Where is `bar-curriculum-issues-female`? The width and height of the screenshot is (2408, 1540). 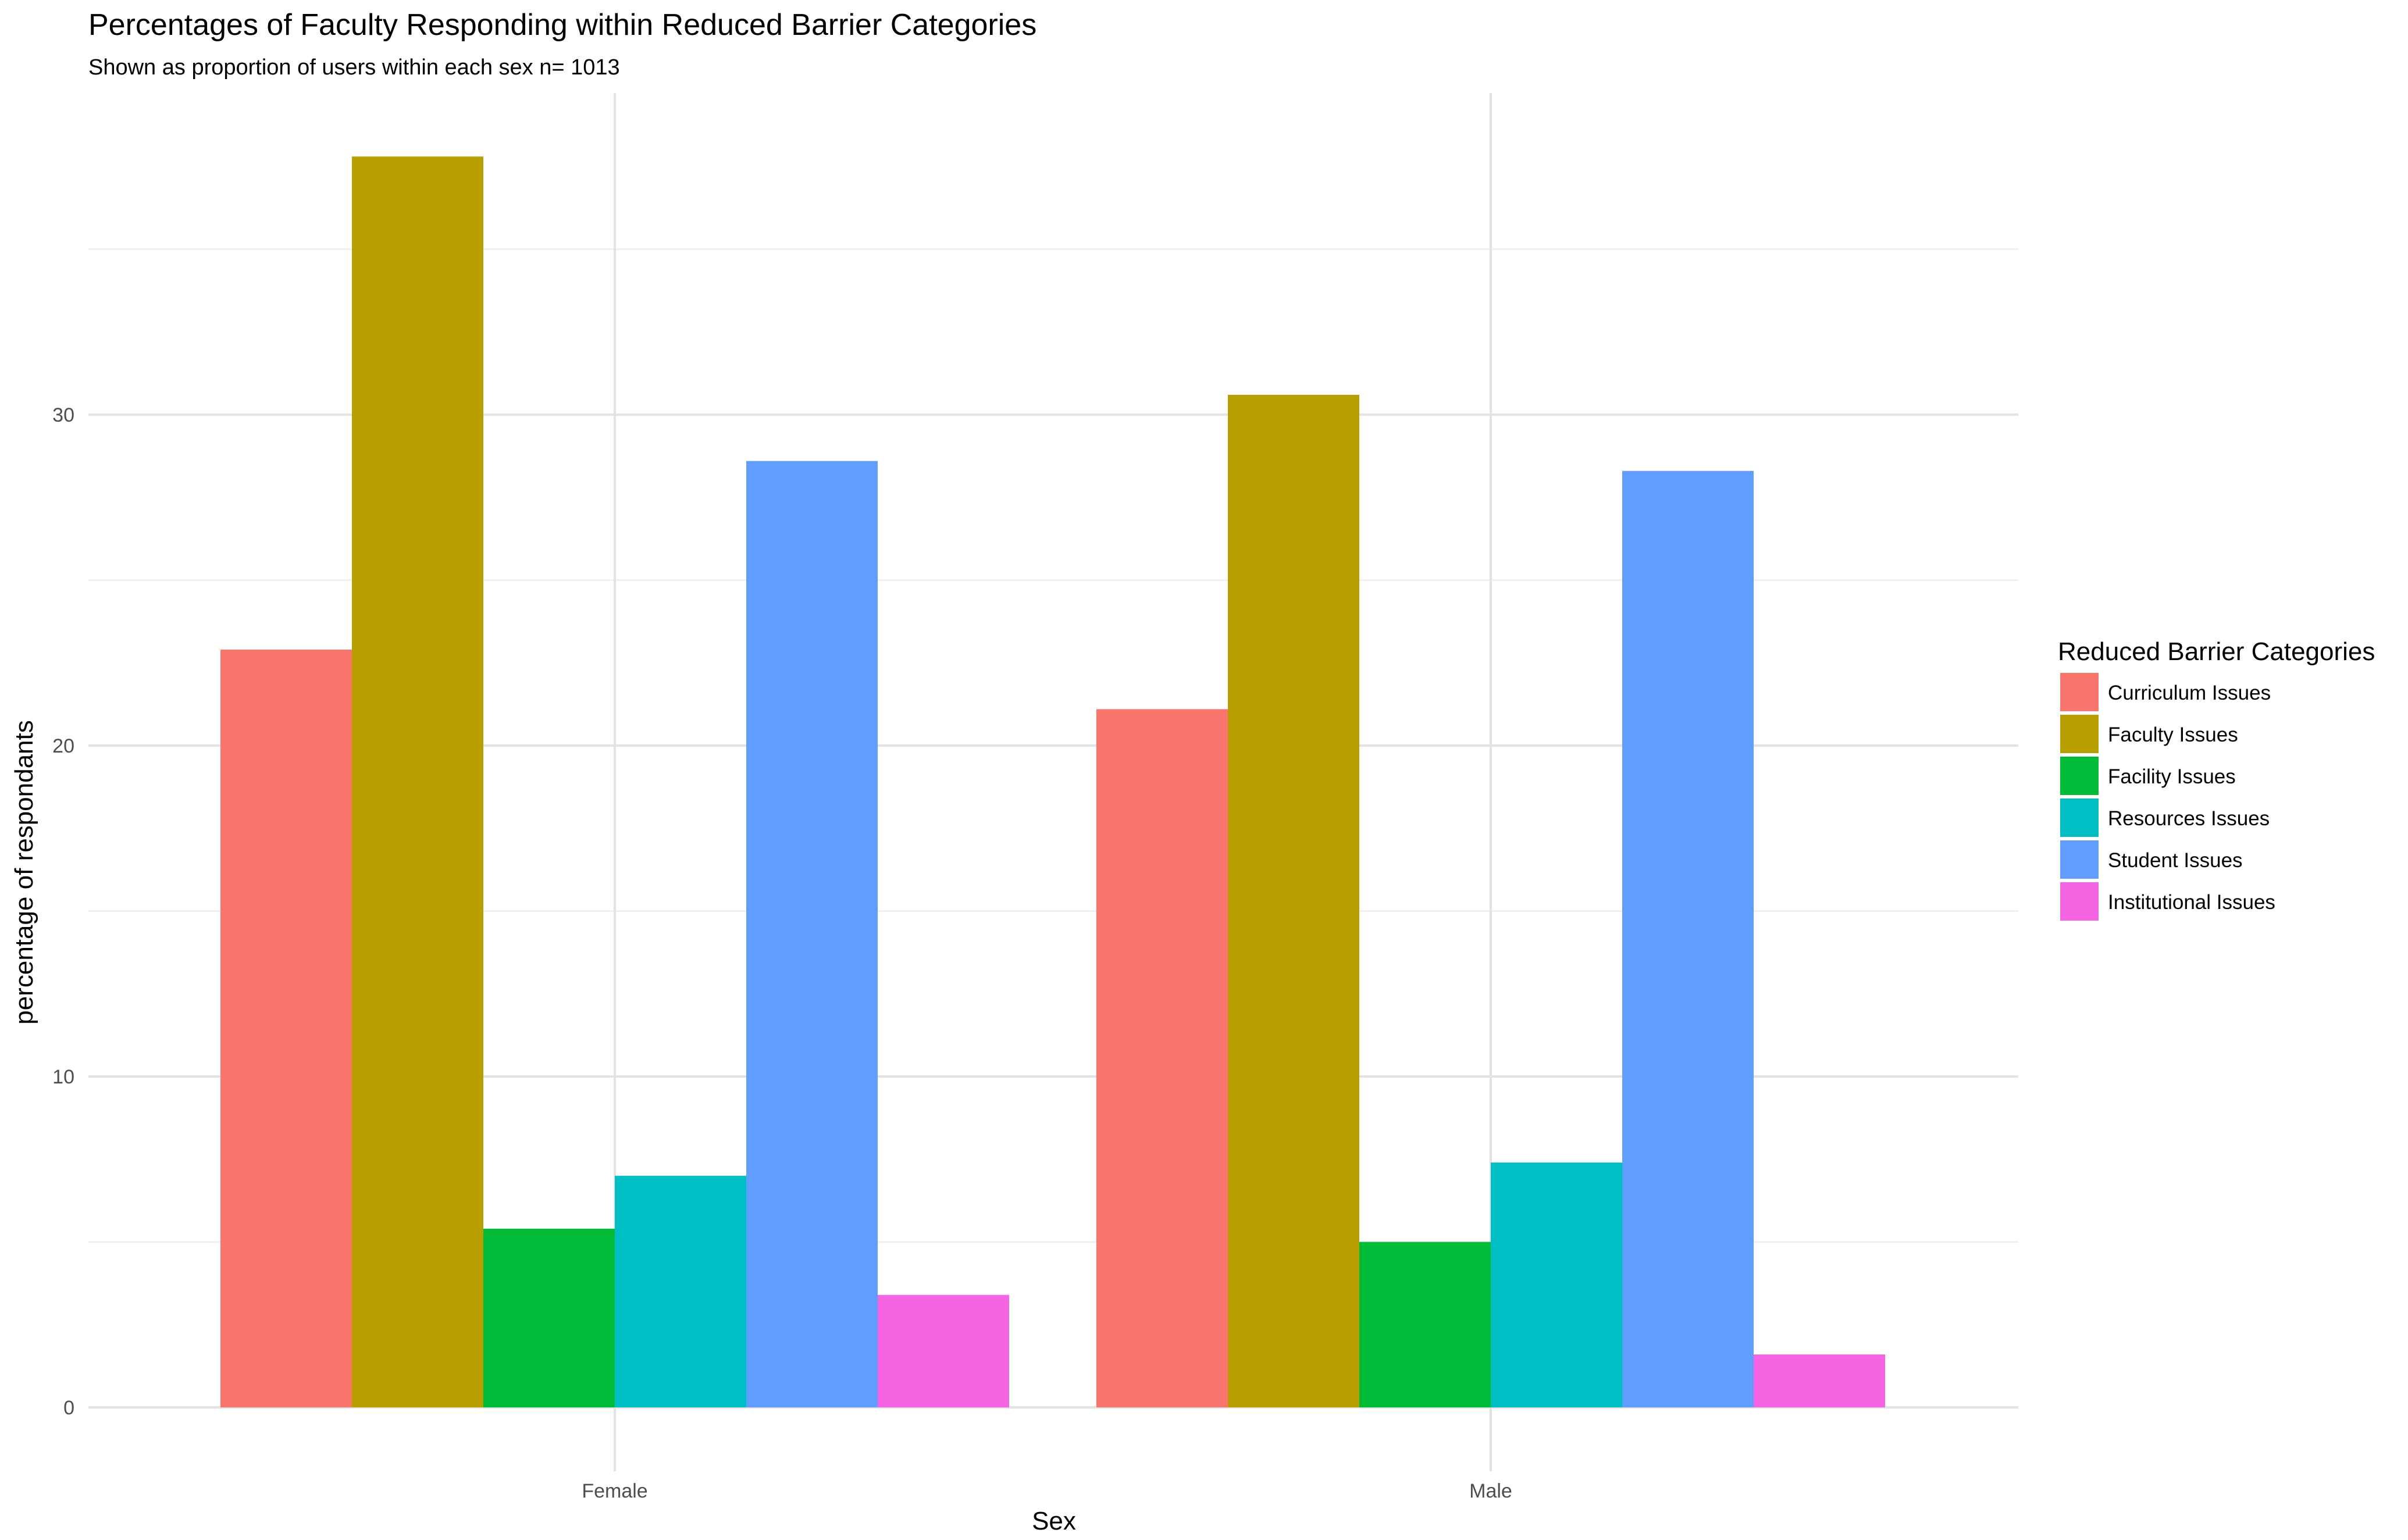 bar-curriculum-issues-female is located at coordinates (286, 1028).